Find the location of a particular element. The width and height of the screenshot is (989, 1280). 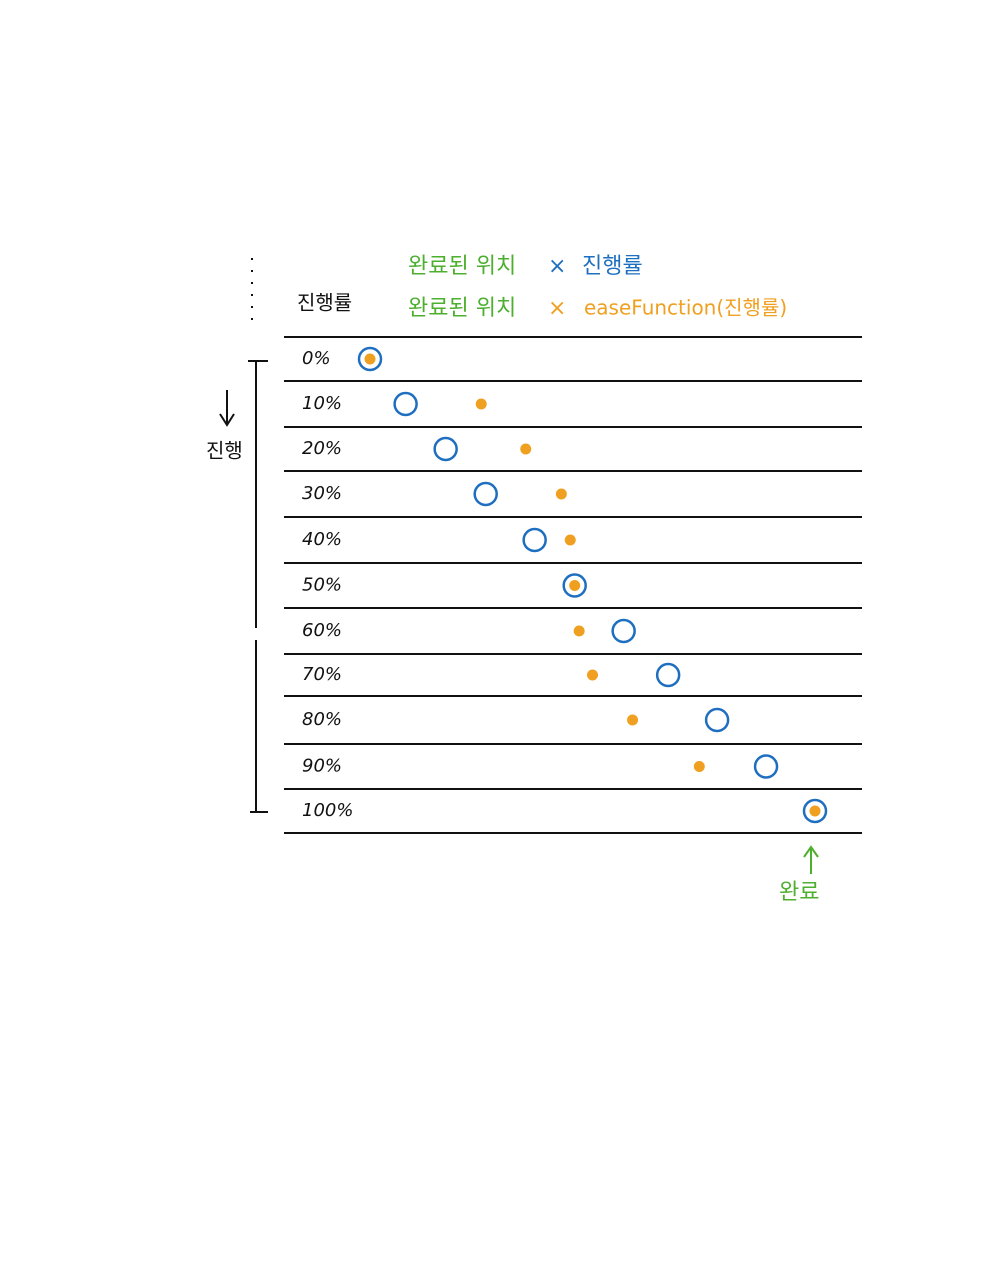

row-label: 50% is located at coordinates (322, 585).